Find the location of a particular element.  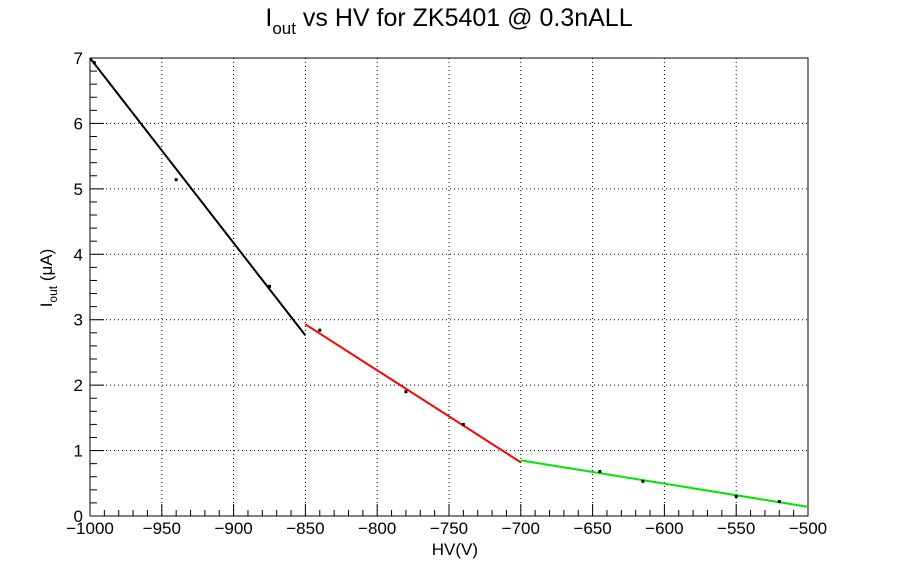

y-tick-label: 5 is located at coordinates (78, 189).